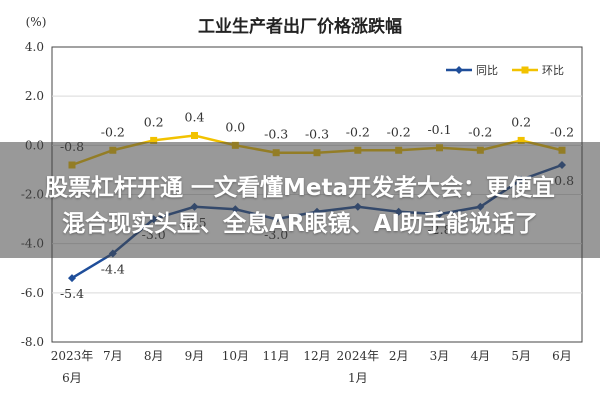  What do you see at coordinates (32, 342) in the screenshot?
I see `y-tick-label: -8.0` at bounding box center [32, 342].